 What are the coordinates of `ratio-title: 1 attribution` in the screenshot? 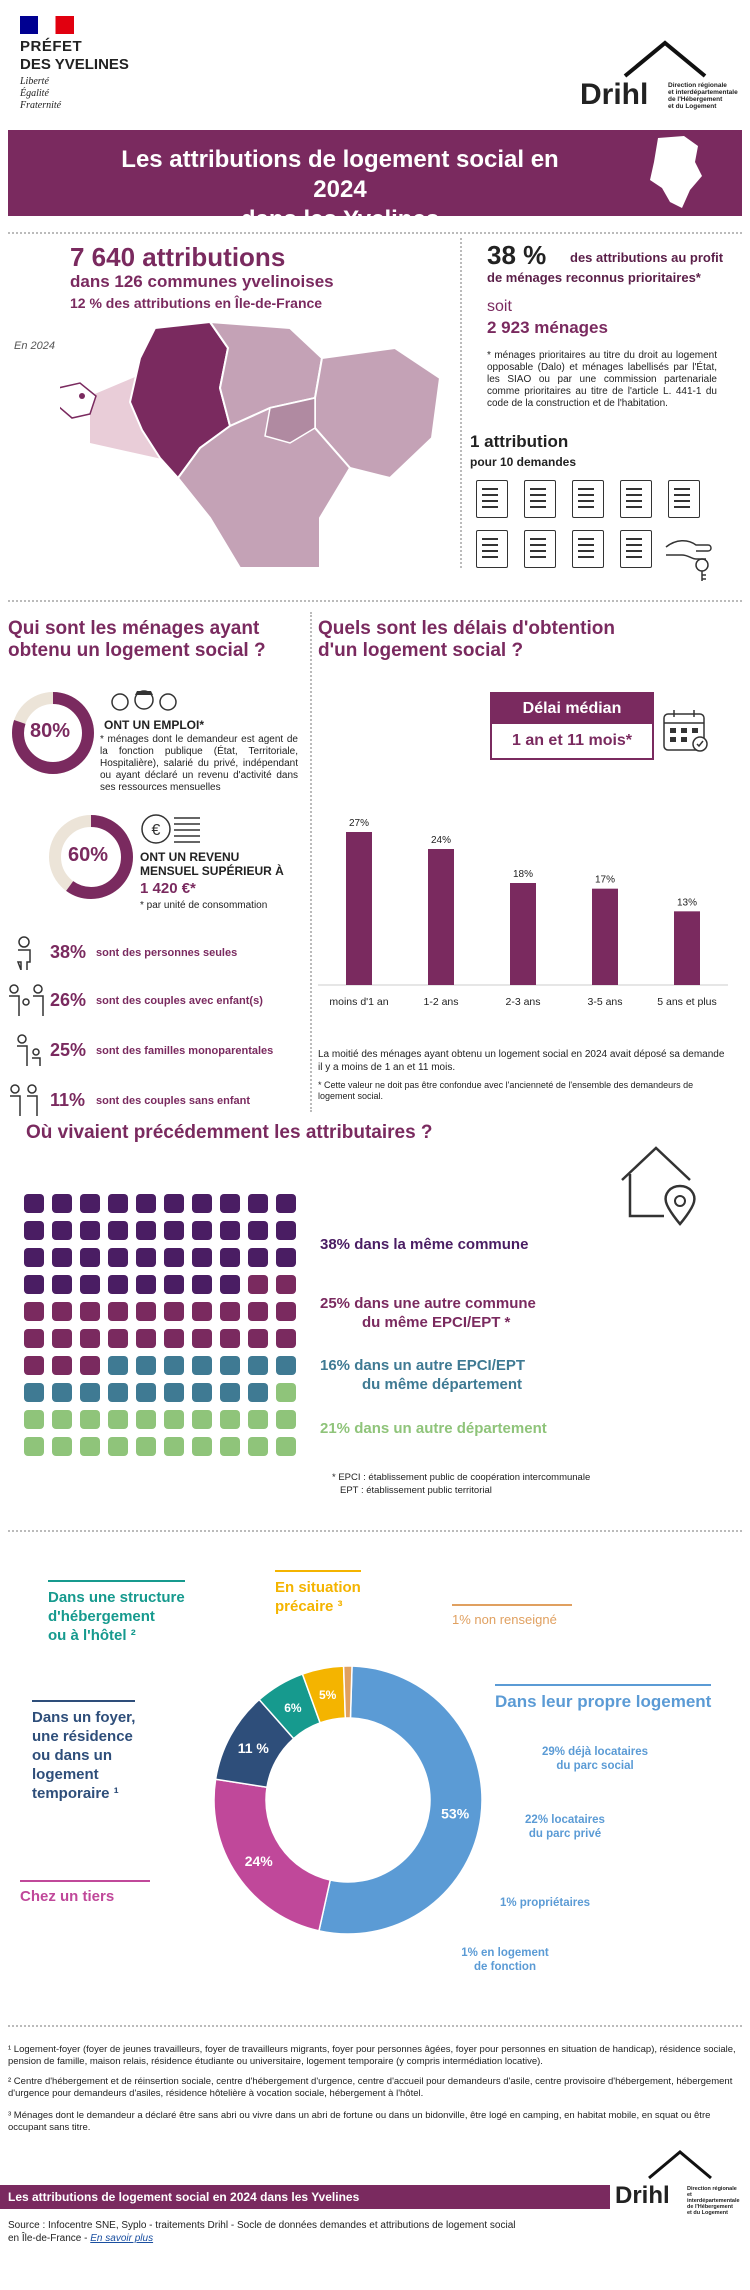 It's located at (519, 441).